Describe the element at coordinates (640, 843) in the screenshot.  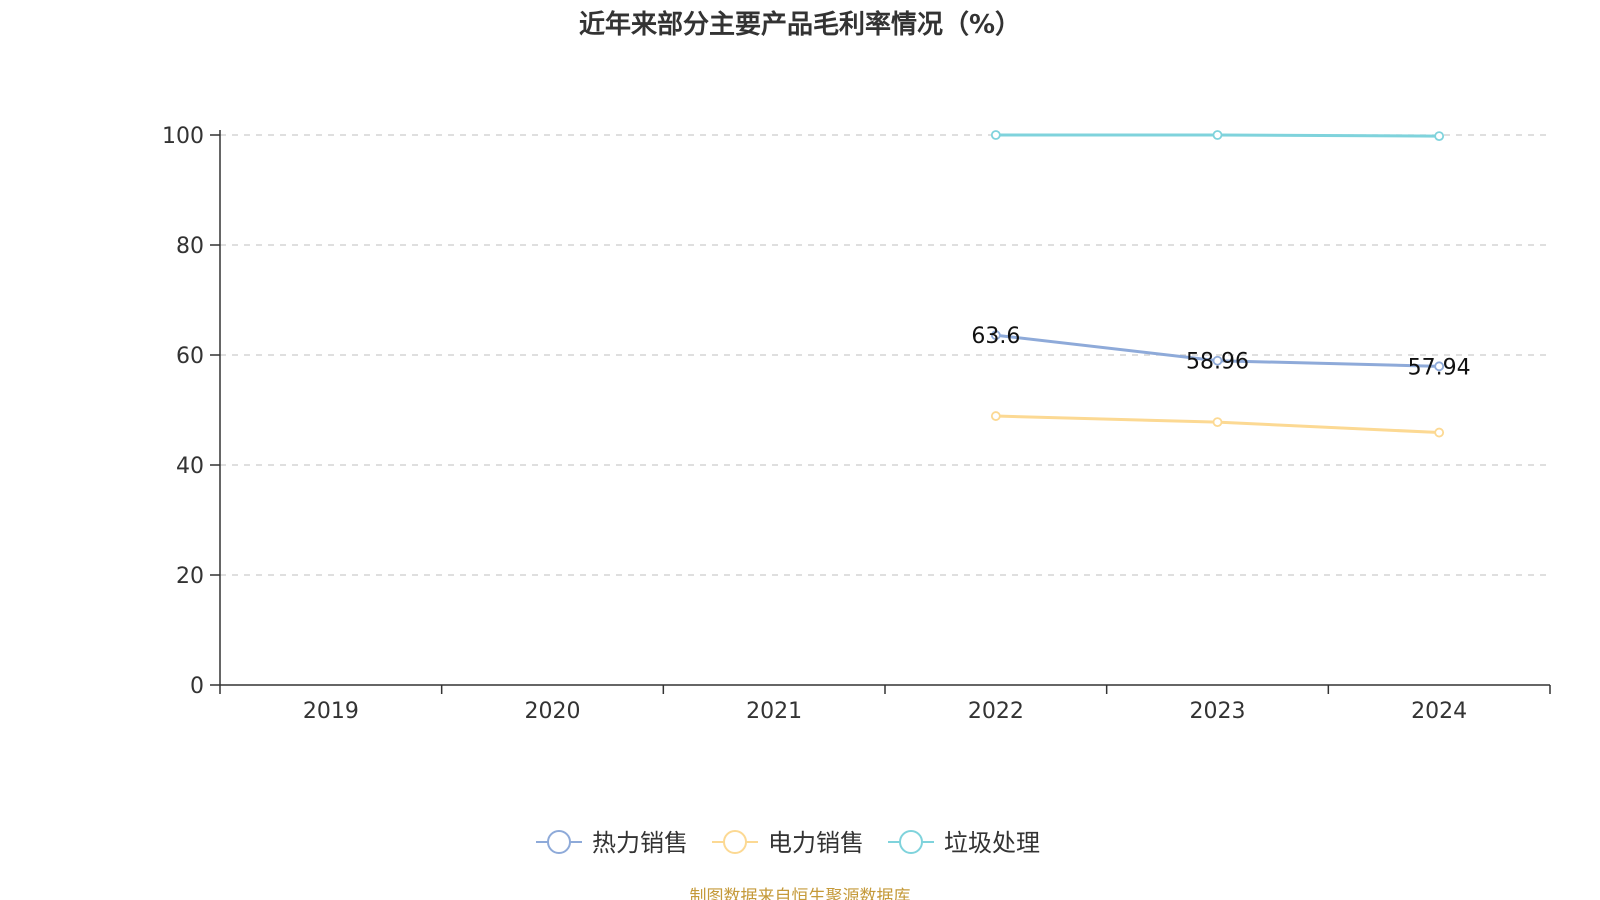
I see `legend-label: 热力销售` at that location.